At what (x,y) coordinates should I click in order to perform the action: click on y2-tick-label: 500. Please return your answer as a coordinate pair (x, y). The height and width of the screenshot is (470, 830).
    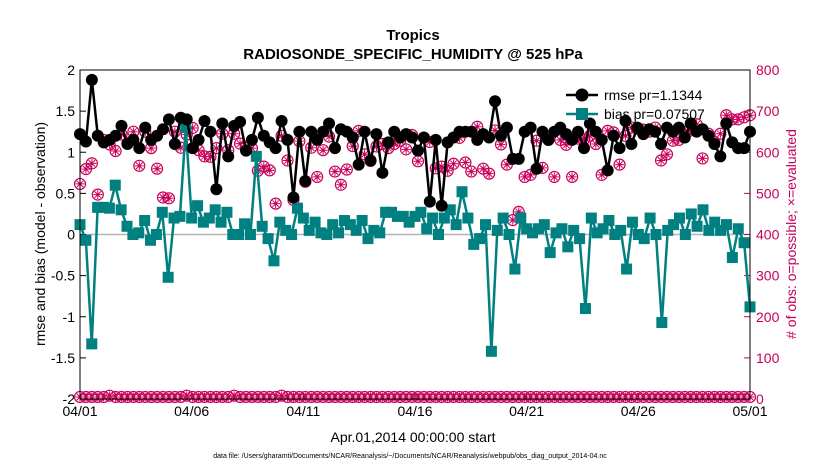
    Looking at the image, I should click on (768, 193).